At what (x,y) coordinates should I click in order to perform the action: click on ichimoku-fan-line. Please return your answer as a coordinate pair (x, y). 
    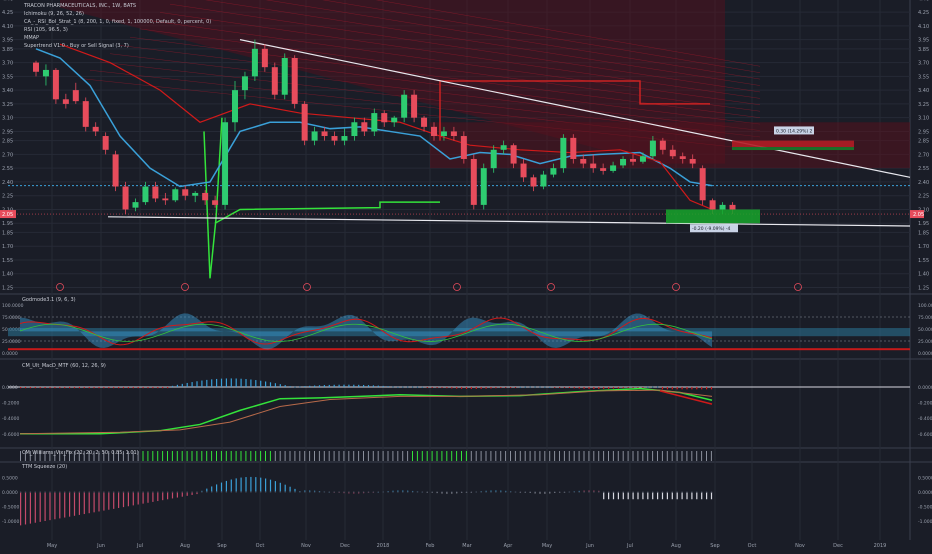
    Looking at the image, I should click on (435, 92).